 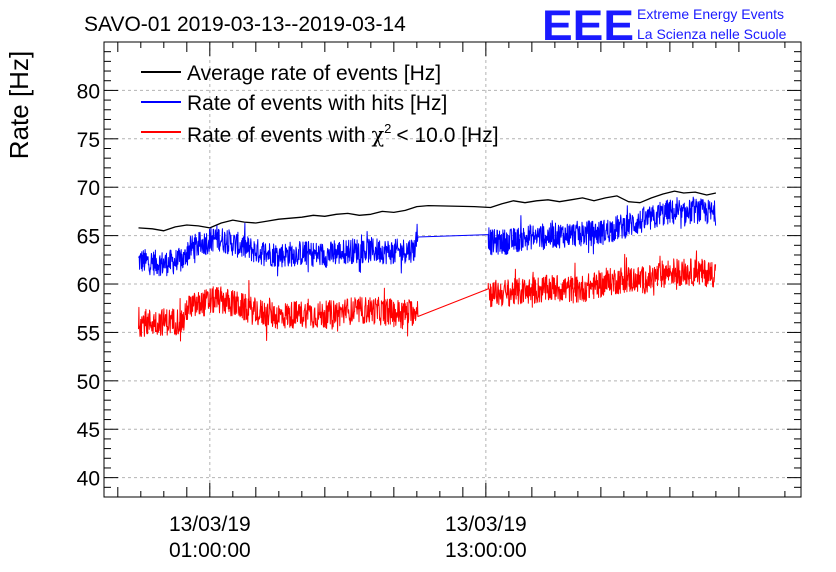 What do you see at coordinates (710, 14) in the screenshot?
I see `eee-logo-line1: Extreme Energy Events` at bounding box center [710, 14].